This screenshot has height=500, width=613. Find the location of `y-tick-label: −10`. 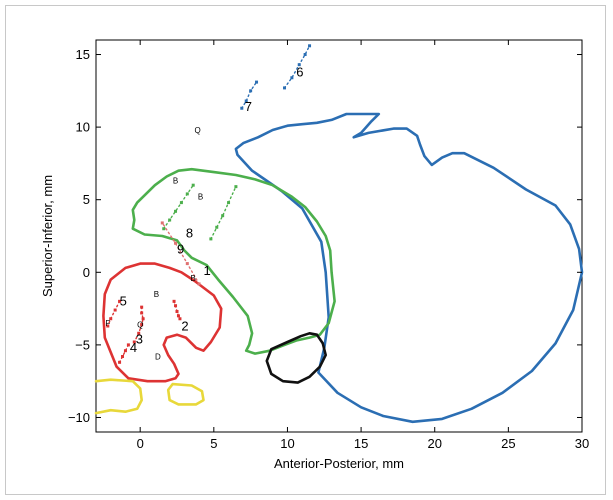

y-tick-label: −10 is located at coordinates (79, 417).